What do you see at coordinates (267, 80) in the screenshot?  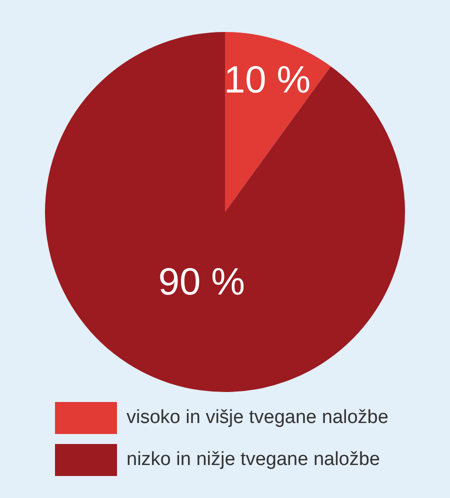 I see `data-label: 10 %` at bounding box center [267, 80].